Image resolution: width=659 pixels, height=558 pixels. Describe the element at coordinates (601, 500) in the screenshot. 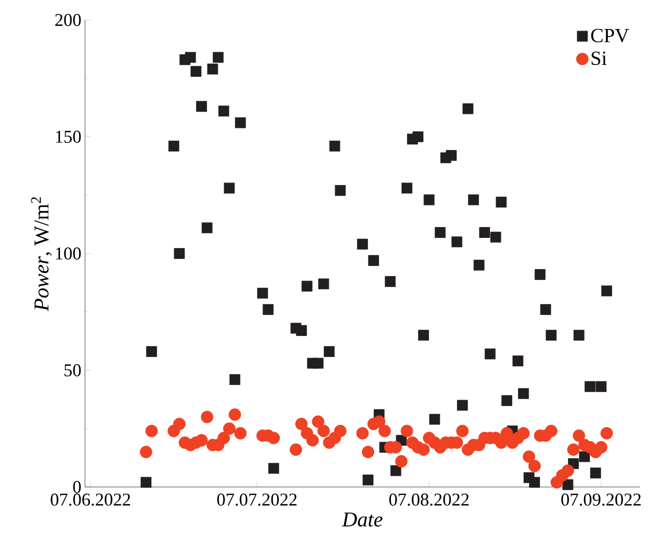

I see `x-tick-label: 07.09.2022` at that location.